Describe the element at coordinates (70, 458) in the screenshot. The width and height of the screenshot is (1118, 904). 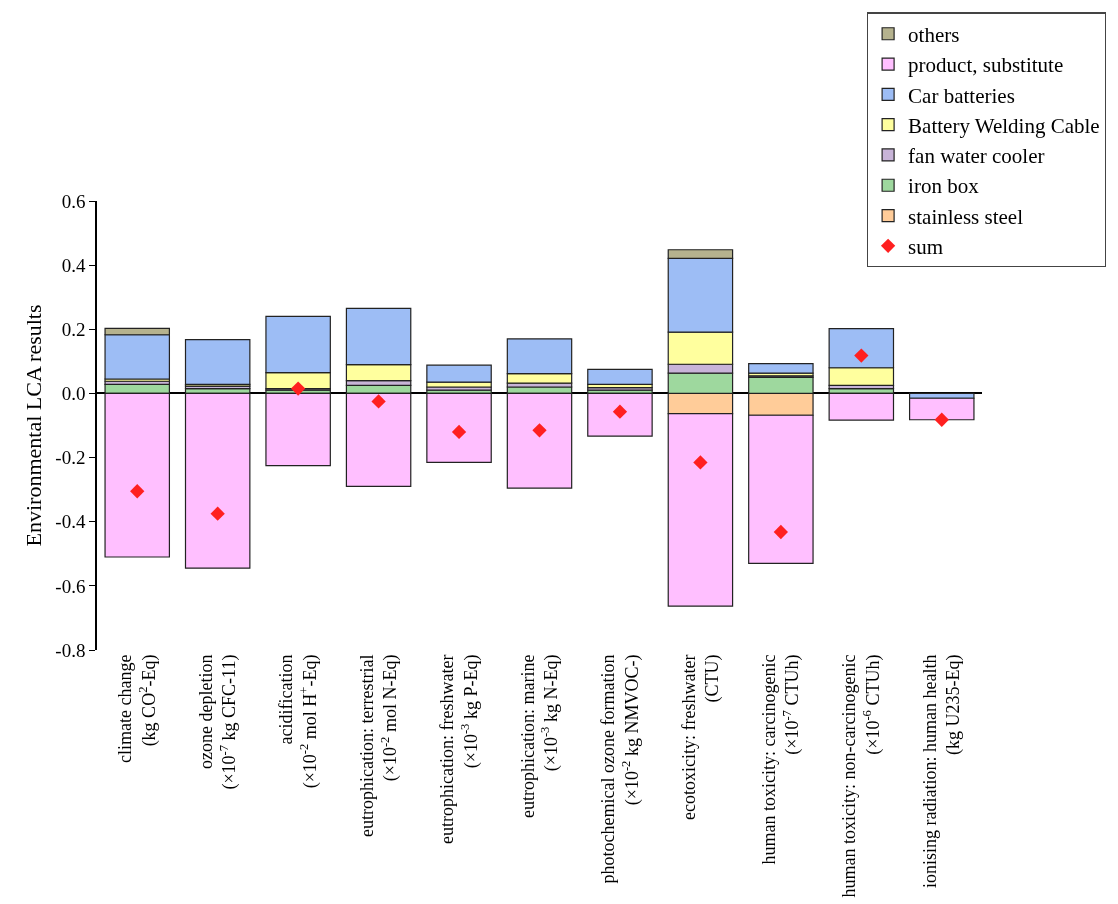
I see `y-tick-label: -0.2` at that location.